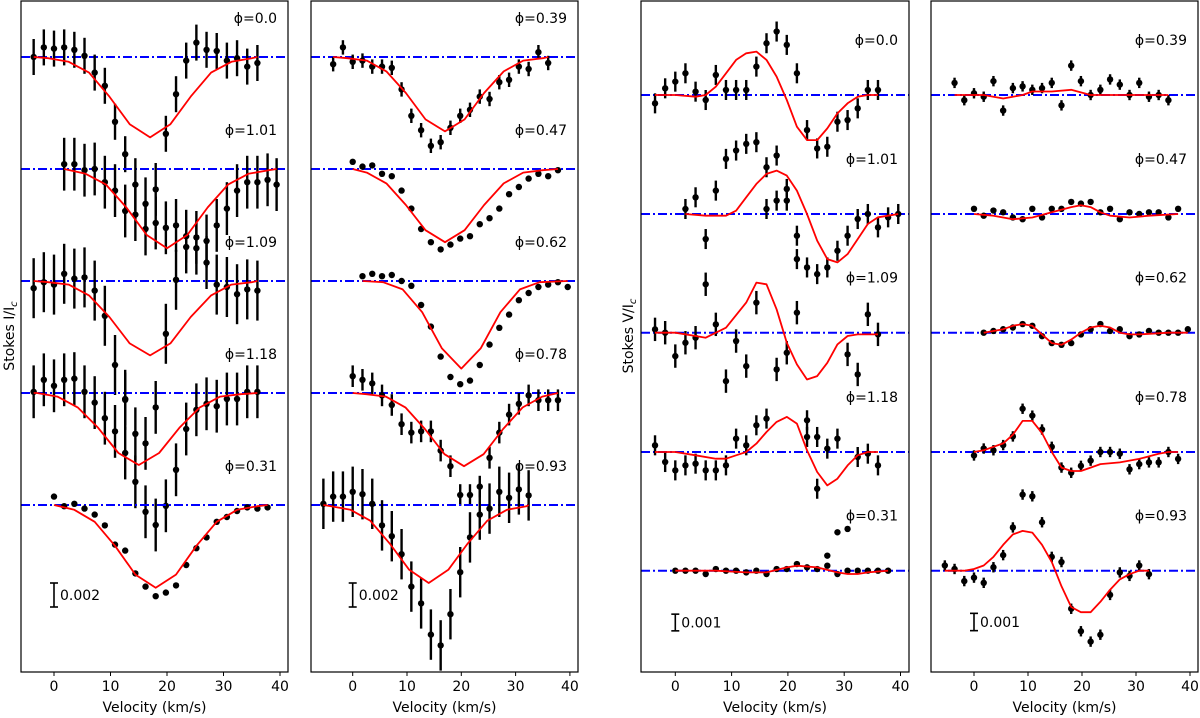  I want to click on scale-bar-label: 0.001, so click(701, 624).